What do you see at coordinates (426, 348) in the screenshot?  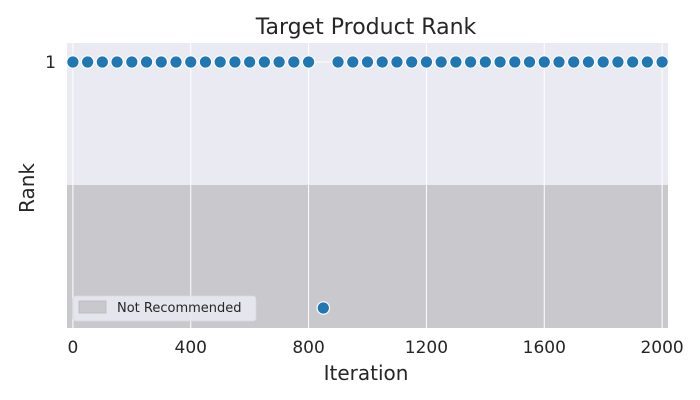 I see `x-tick-label: 1200` at bounding box center [426, 348].